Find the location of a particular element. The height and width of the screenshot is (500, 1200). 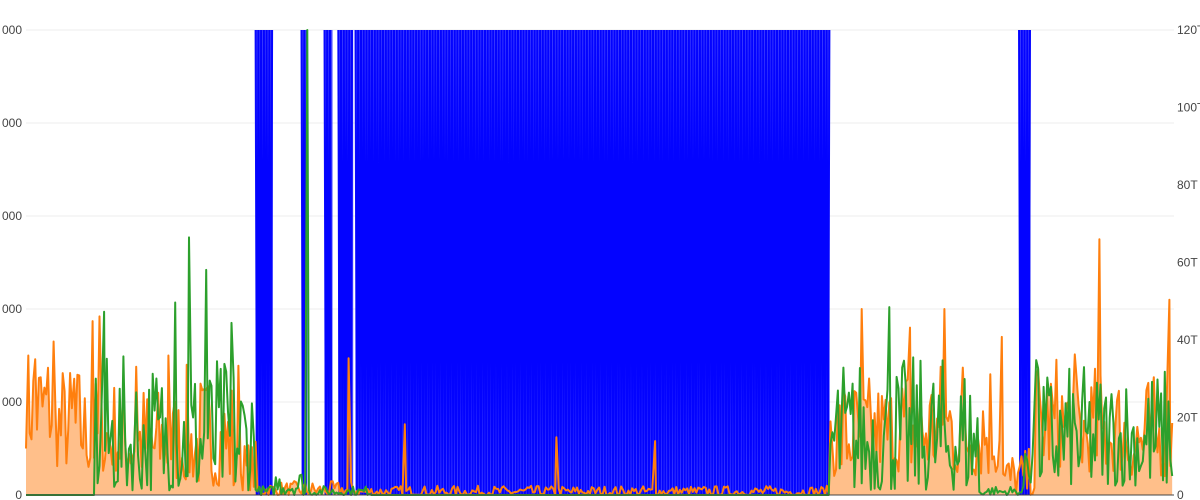

right-tick-label: 20T is located at coordinates (1187, 418).